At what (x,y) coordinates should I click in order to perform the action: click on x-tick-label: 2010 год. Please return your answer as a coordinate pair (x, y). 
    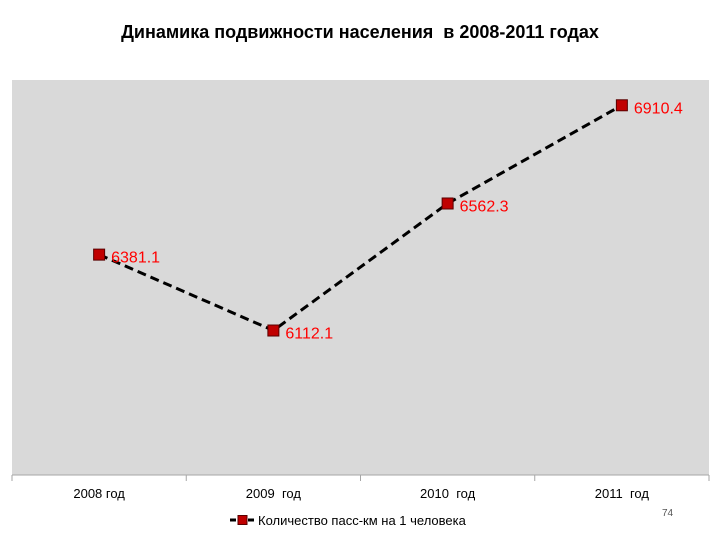
    Looking at the image, I should click on (448, 493).